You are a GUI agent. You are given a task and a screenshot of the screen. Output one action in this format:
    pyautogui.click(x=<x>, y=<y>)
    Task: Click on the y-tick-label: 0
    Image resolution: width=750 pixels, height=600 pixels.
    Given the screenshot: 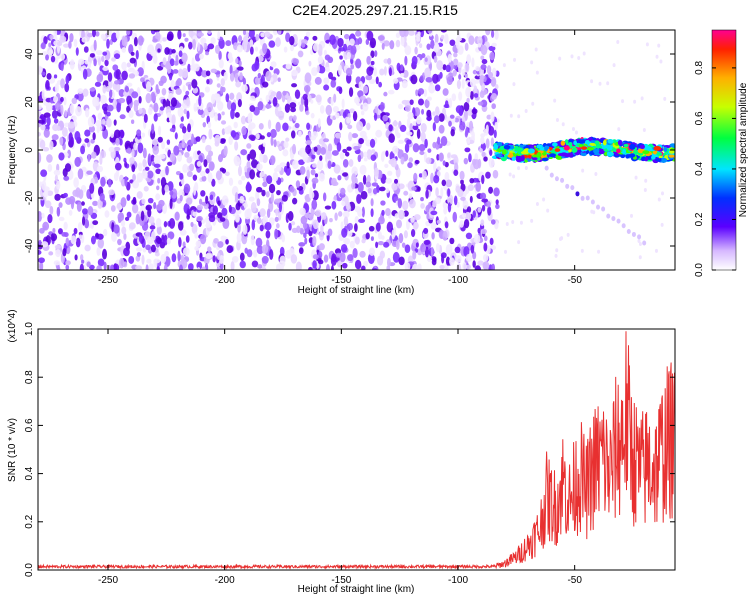 What is the action you would take?
    pyautogui.click(x=29, y=150)
    